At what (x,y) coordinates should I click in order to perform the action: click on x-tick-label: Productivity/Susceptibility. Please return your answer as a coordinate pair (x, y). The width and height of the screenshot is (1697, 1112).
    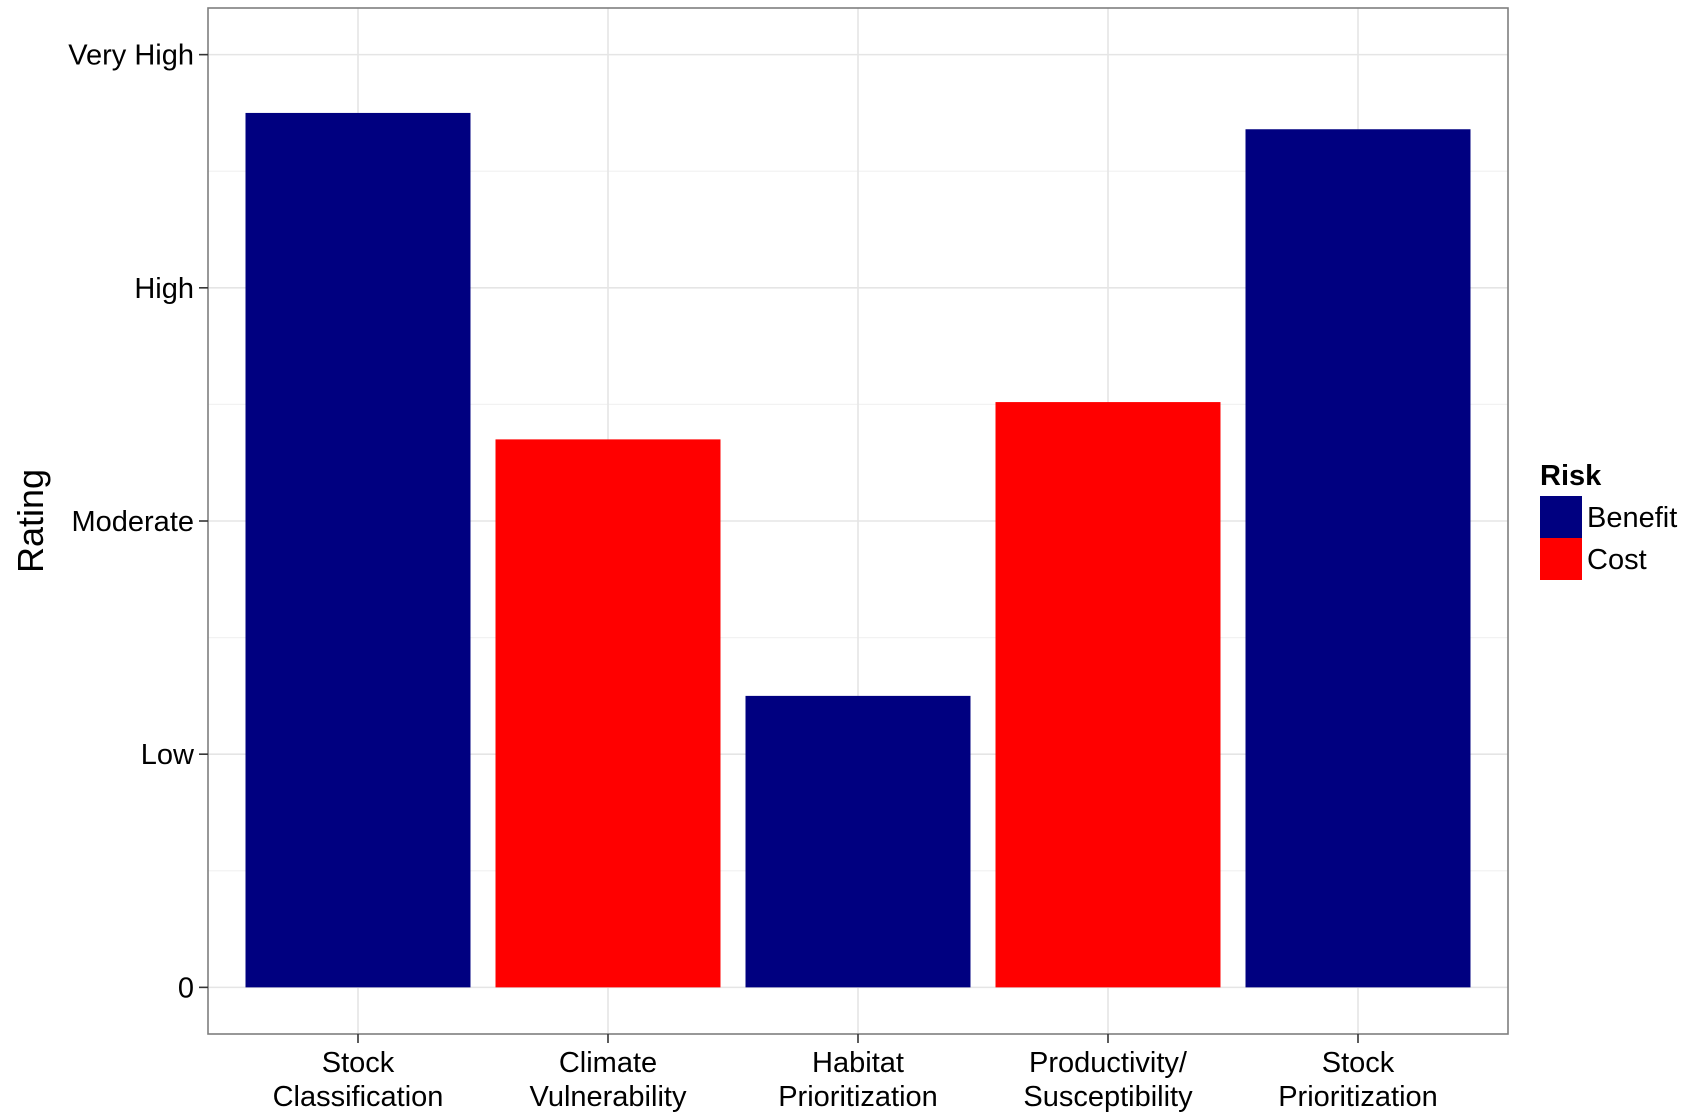
    Looking at the image, I should click on (1108, 1079).